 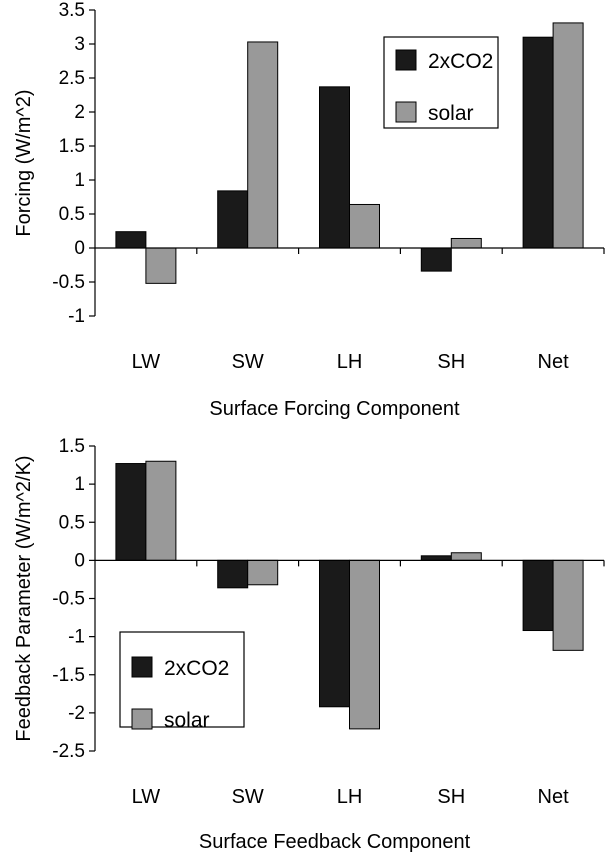 I want to click on feedback-y-tick-label: 1.5, so click(x=72, y=446).